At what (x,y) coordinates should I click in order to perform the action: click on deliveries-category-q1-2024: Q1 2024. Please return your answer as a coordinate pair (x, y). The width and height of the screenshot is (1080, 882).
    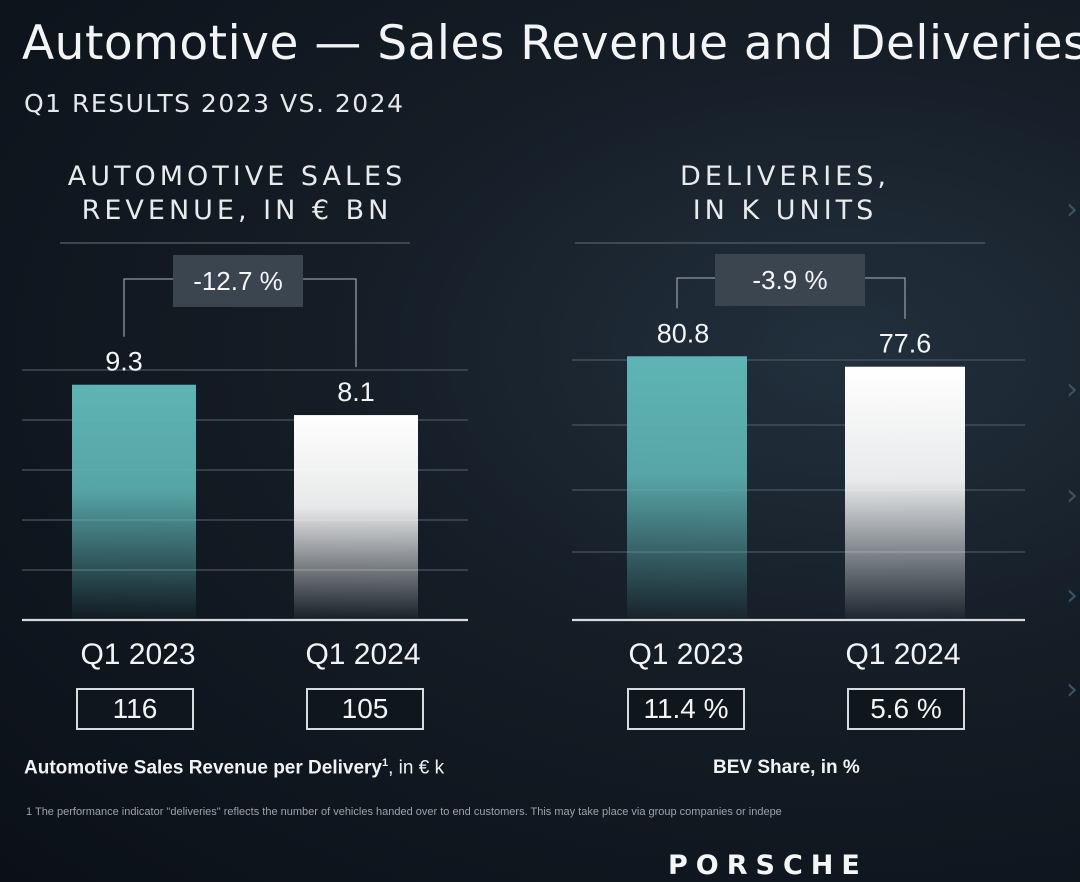
    Looking at the image, I should click on (903, 654).